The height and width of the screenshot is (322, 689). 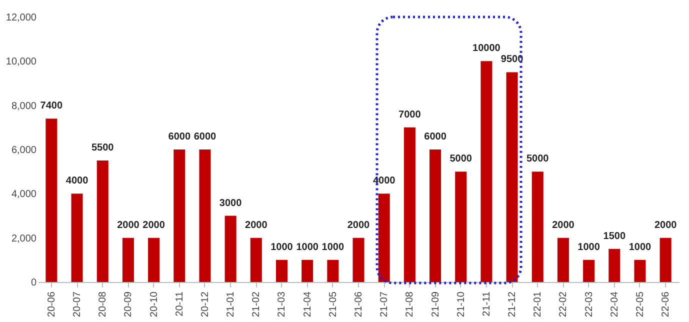 What do you see at coordinates (359, 304) in the screenshot?
I see `x-tick-label: 21-06` at bounding box center [359, 304].